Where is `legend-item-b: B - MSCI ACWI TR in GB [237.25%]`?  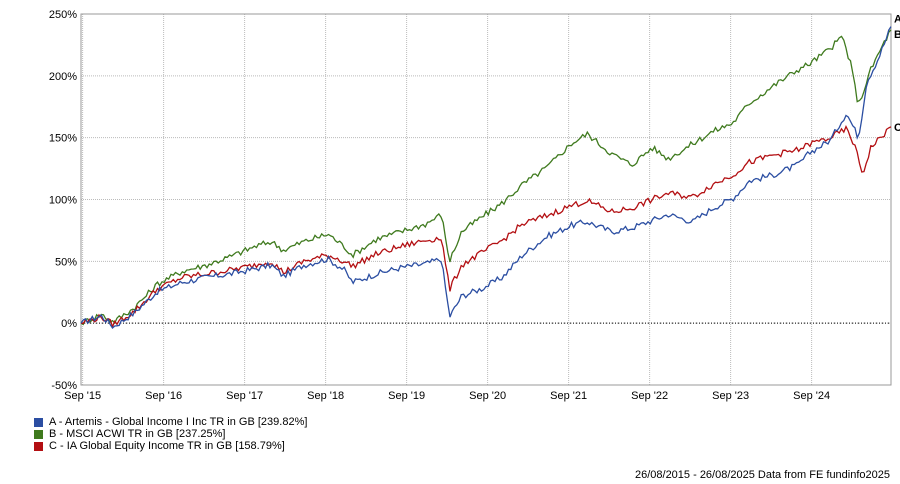
legend-item-b: B - MSCI ACWI TR in GB [237.25%] is located at coordinates (170, 434).